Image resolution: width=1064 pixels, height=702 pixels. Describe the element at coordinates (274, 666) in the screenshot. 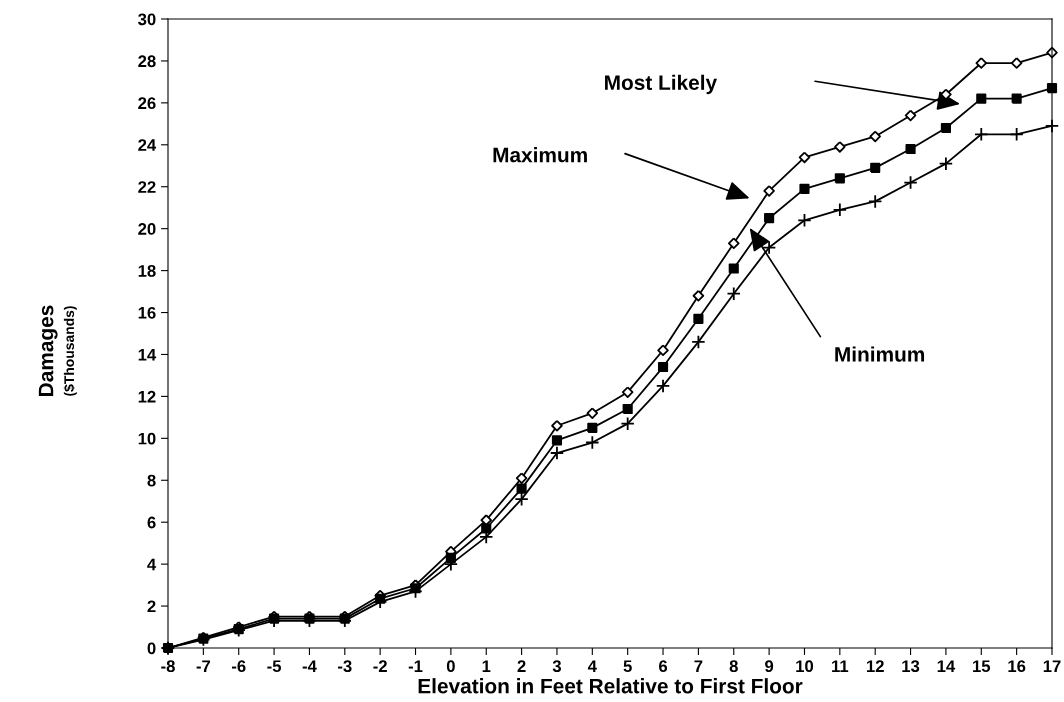

I see `x-tick-label: -5` at that location.